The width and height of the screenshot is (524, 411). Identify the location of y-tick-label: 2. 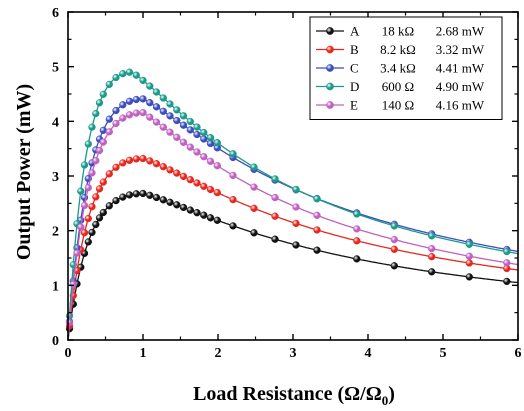
(55, 232).